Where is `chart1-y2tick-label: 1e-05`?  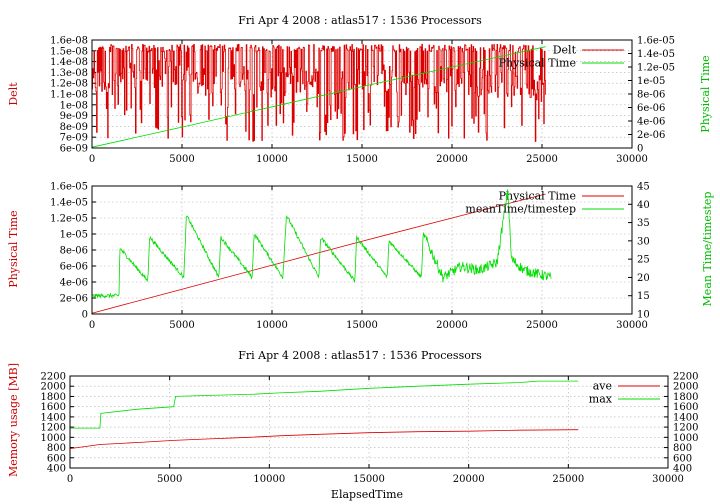
chart1-y2tick-label: 1e-05 is located at coordinates (651, 81).